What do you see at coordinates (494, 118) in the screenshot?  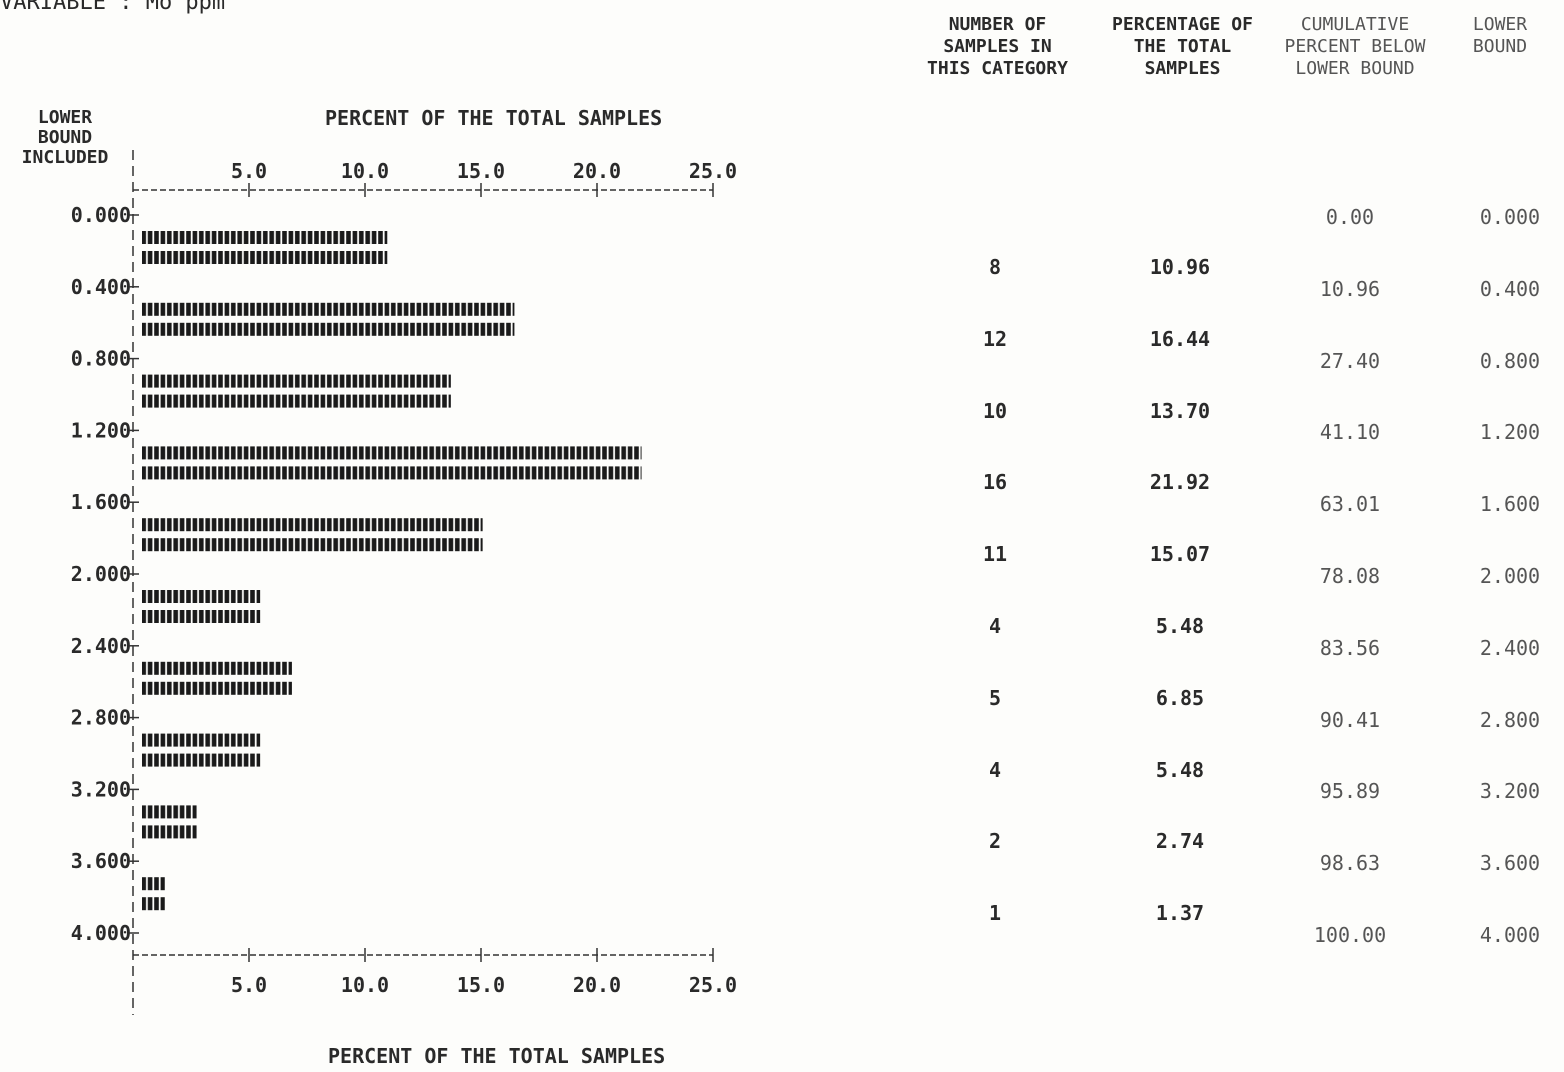 I see `chart-title: PERCENT OF THE TOTAL SAMPLES` at bounding box center [494, 118].